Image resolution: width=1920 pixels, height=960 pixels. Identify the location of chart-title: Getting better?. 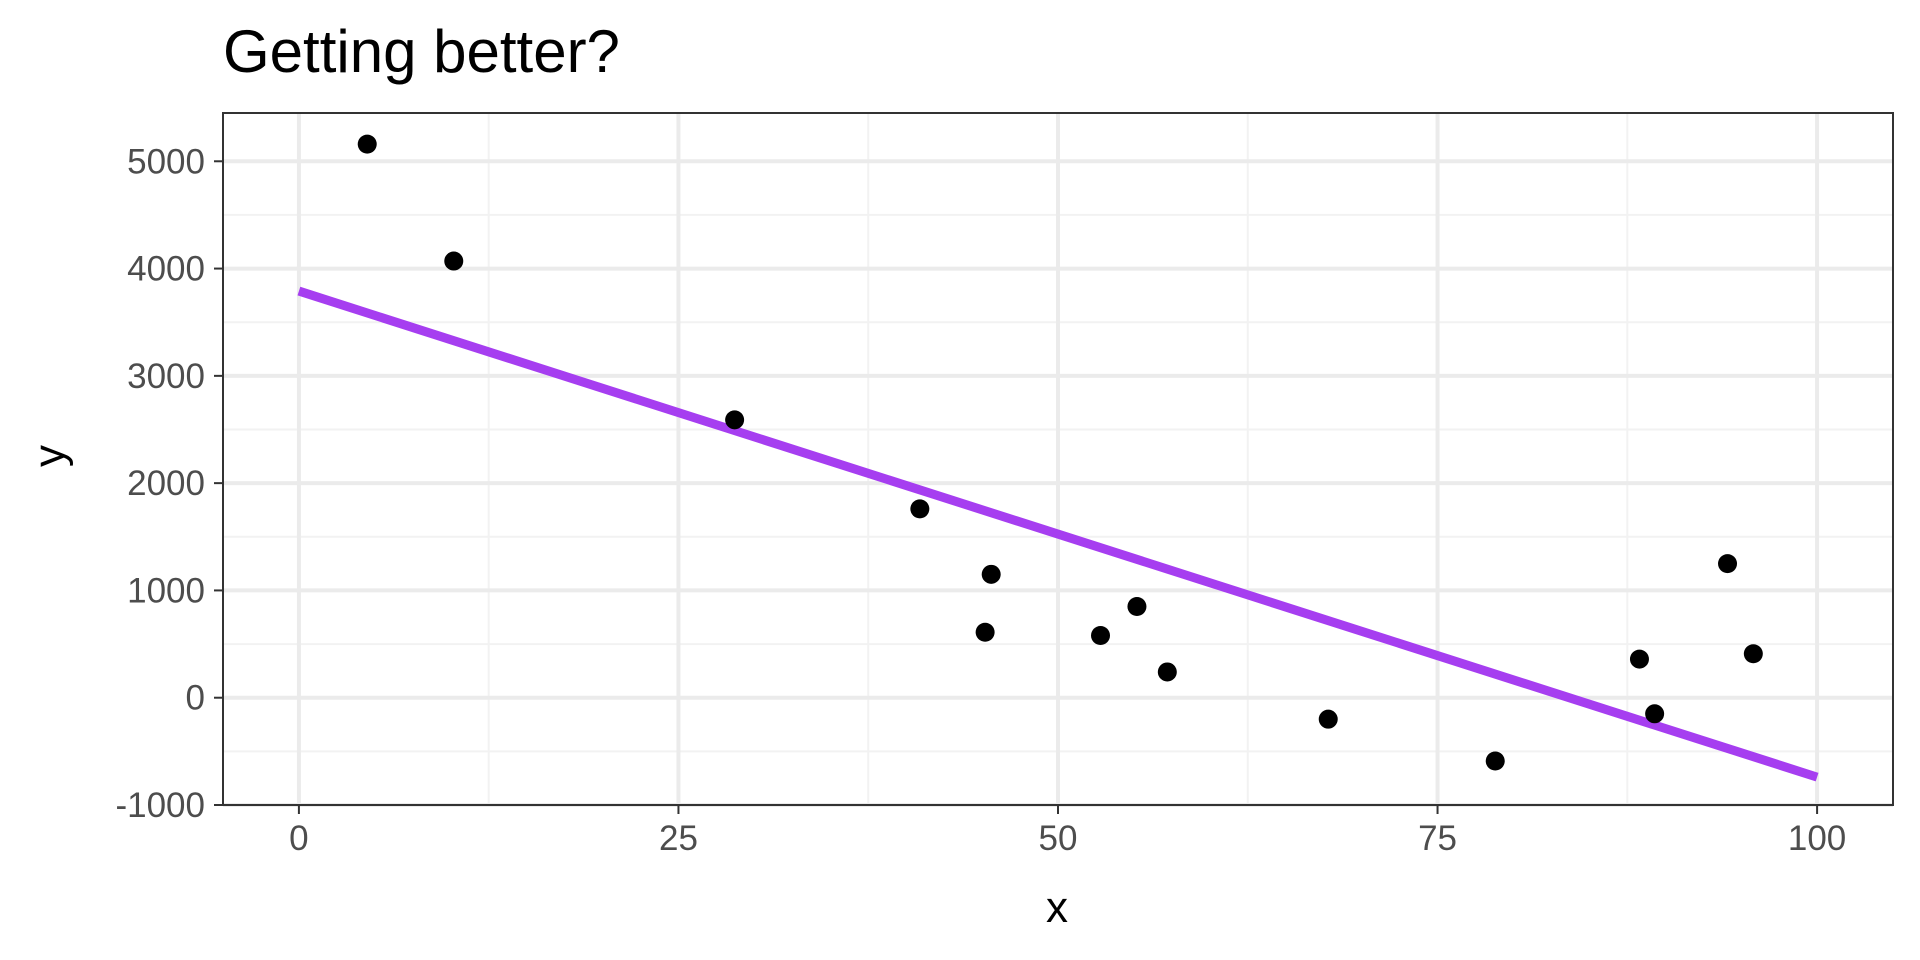
(421, 51).